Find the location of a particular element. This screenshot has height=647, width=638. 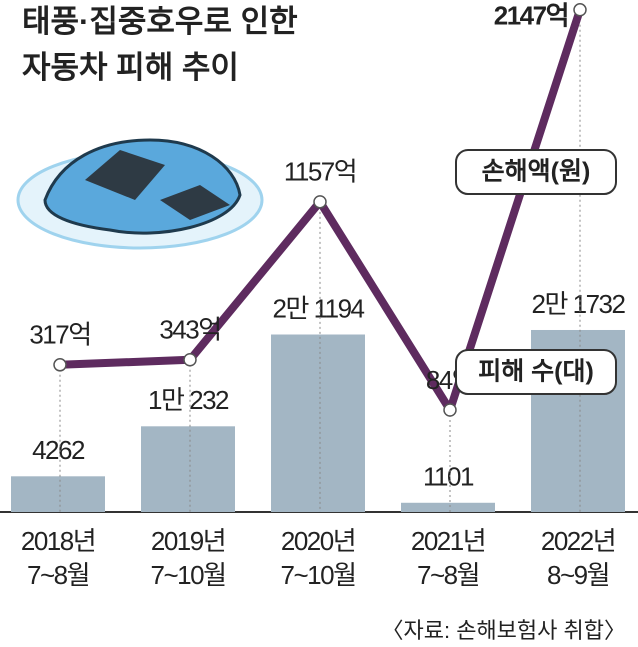

legend-label: 피해 수(대) is located at coordinates (536, 372).